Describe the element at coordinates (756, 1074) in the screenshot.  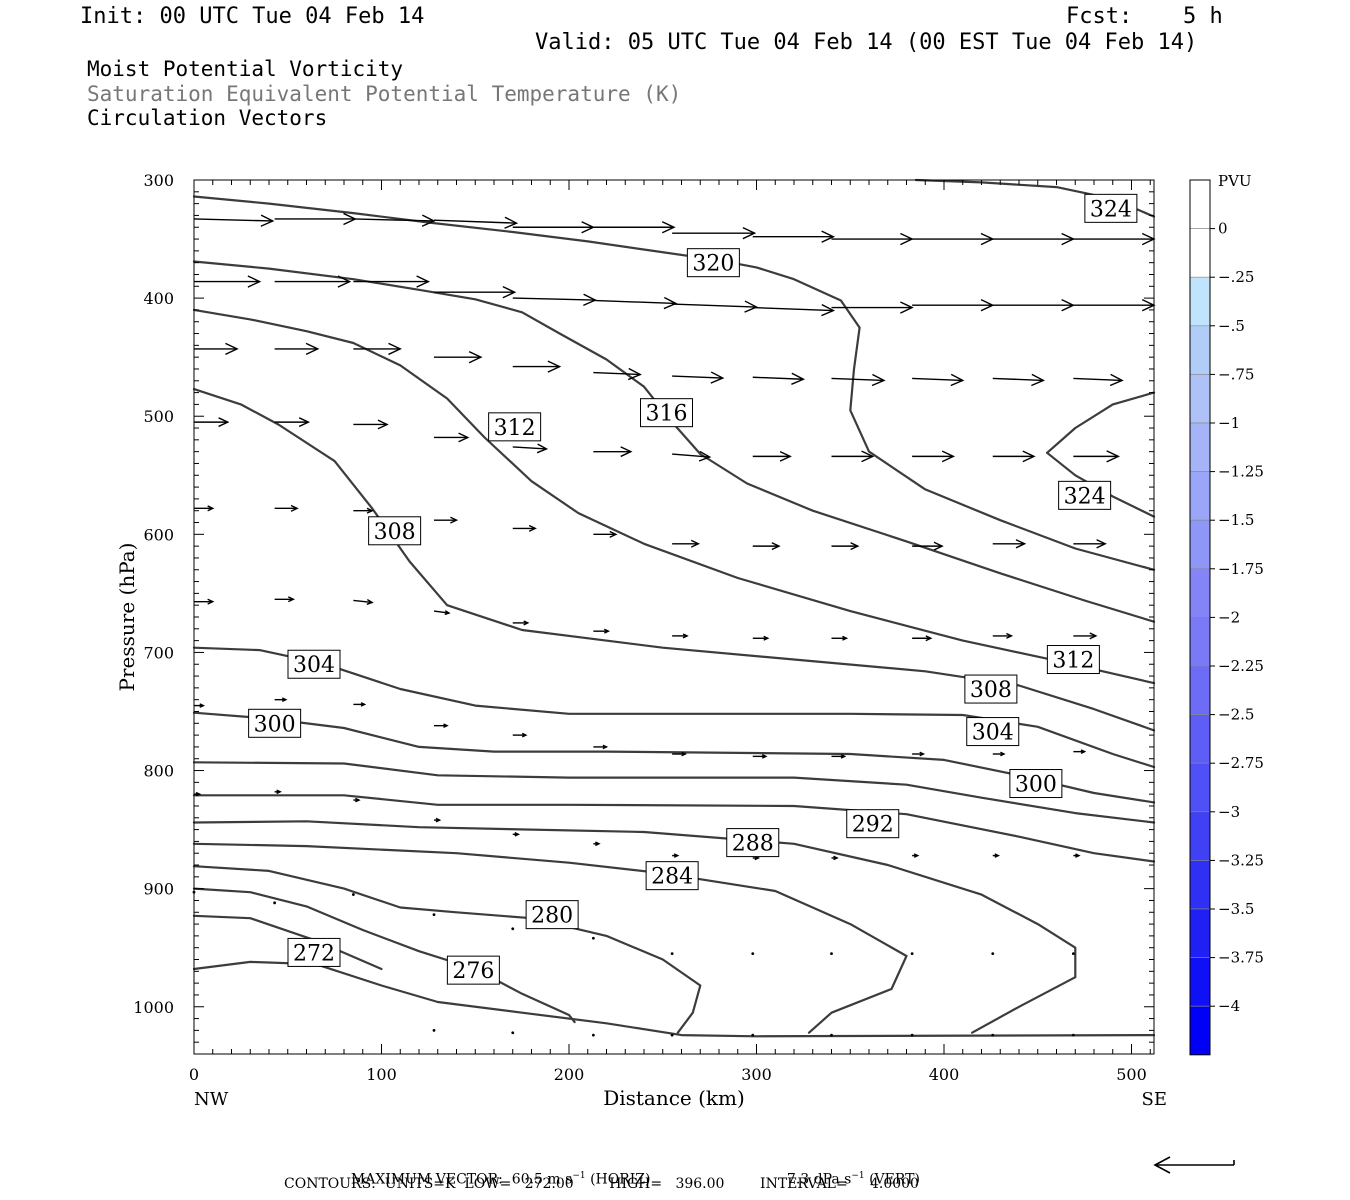
I see `x-tick-label: 300` at that location.